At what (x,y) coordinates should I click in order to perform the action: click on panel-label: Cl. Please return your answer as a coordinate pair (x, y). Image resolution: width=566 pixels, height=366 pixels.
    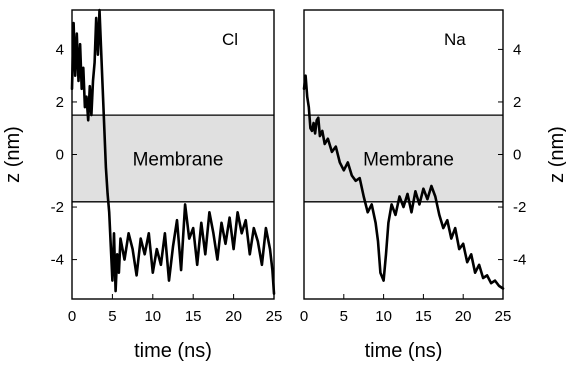
    Looking at the image, I should click on (230, 39).